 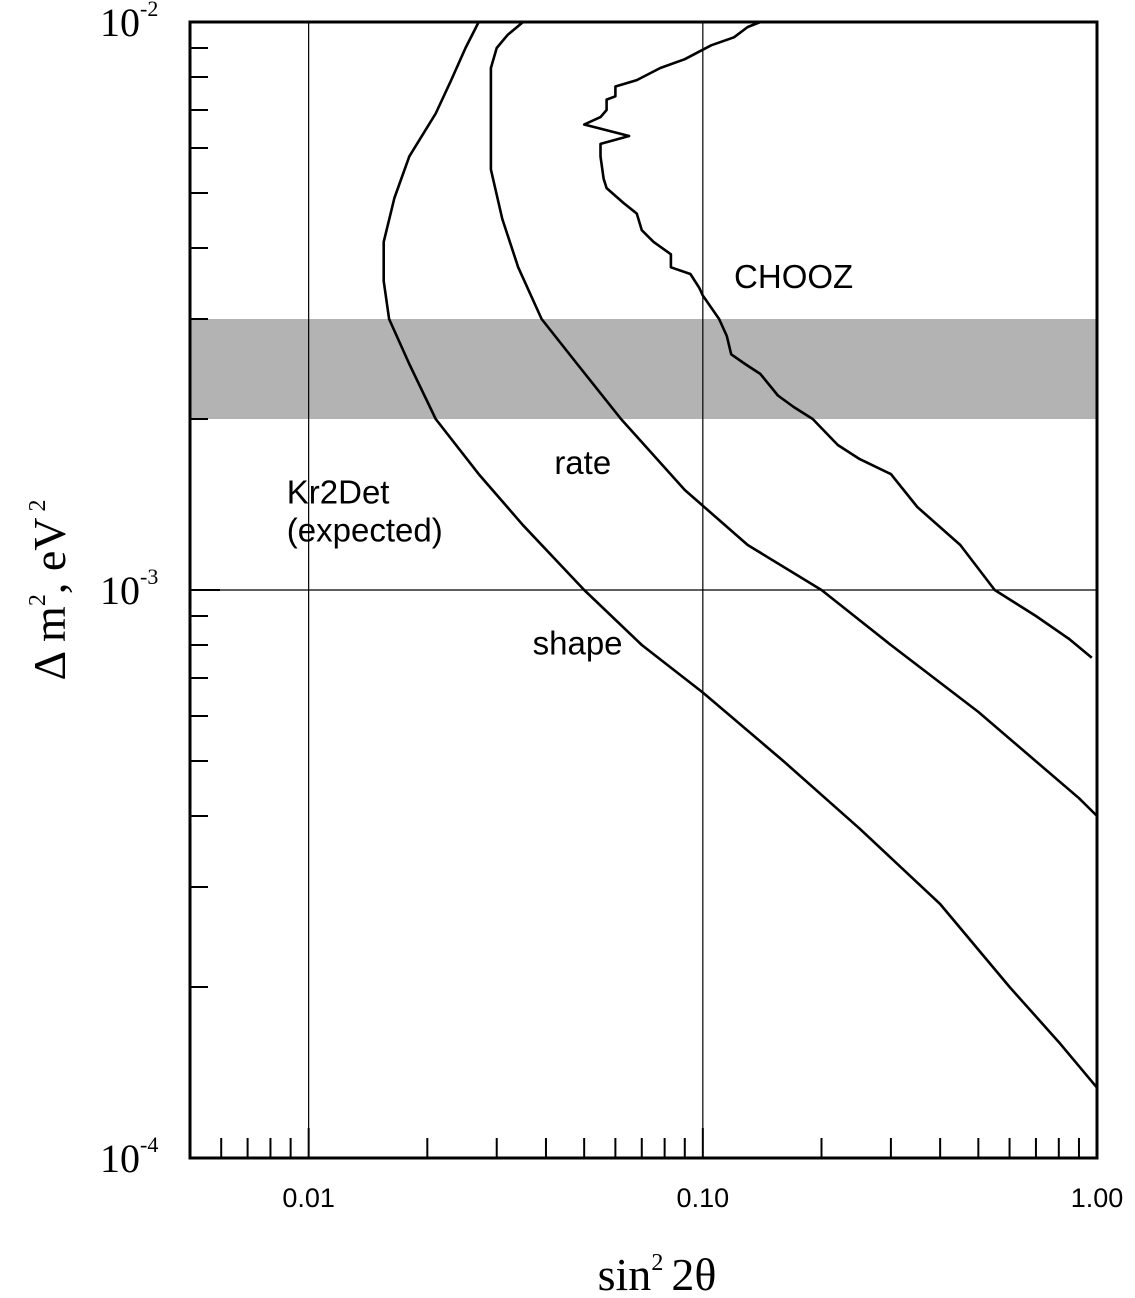 What do you see at coordinates (365, 530) in the screenshot?
I see `annotation-line: (expected)` at bounding box center [365, 530].